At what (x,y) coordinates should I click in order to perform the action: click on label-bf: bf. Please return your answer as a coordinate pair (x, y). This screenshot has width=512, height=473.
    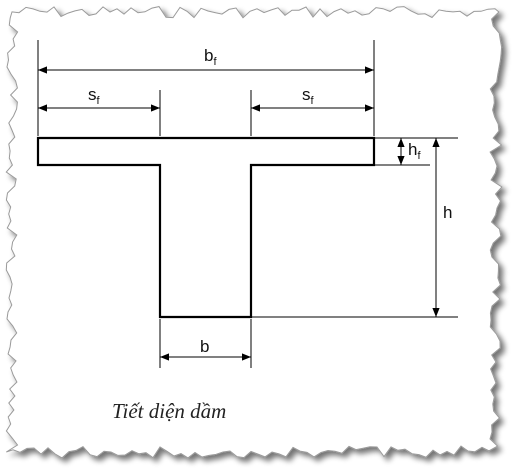
    Looking at the image, I should click on (210, 57).